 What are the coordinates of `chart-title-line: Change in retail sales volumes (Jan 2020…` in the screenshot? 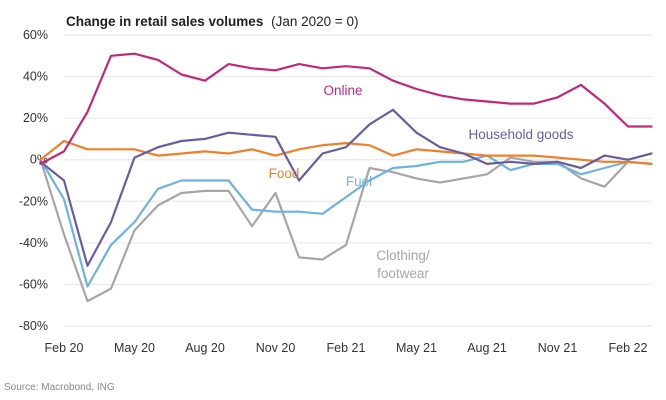 It's located at (212, 21).